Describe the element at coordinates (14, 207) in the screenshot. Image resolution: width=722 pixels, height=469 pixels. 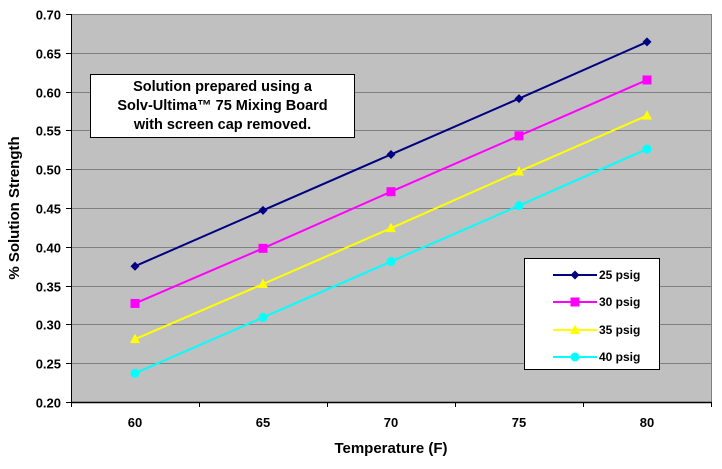
I see `y-axis-title: % Solution Strength` at that location.